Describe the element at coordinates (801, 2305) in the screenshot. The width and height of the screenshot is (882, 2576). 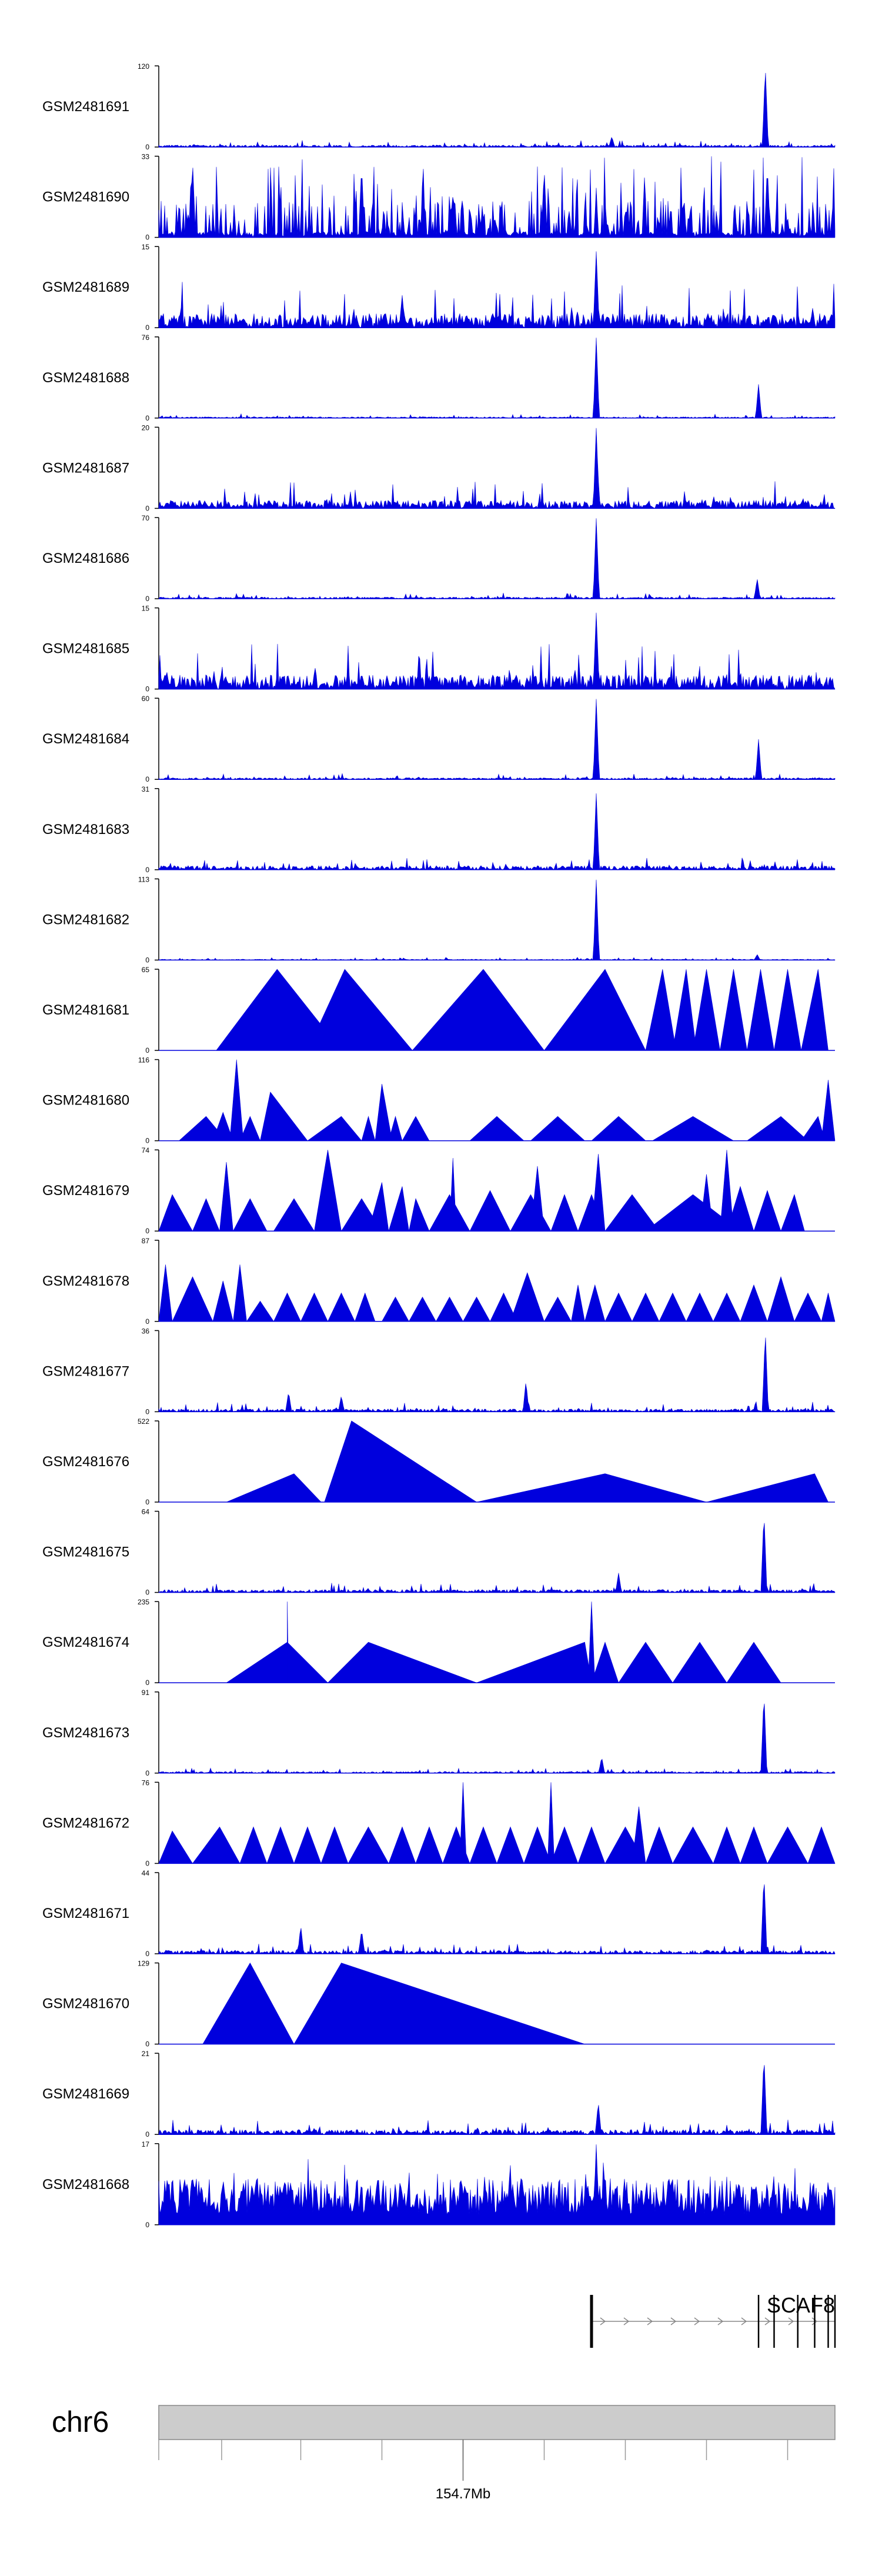
I see `gene-name-label: SCAF8` at that location.